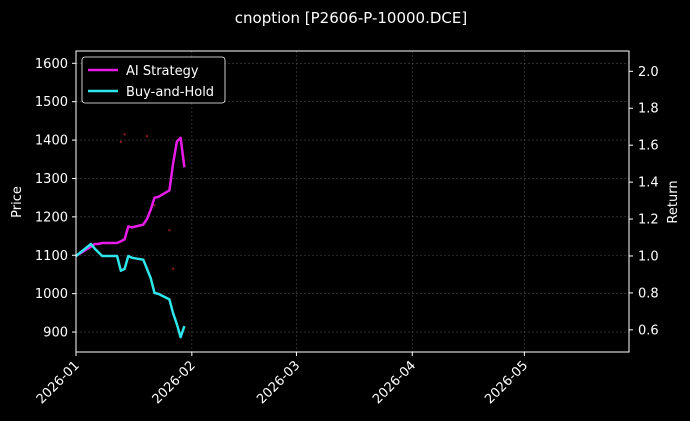 Image resolution: width=690 pixels, height=421 pixels. I want to click on right-axis-tick-label: 2.0, so click(648, 72).